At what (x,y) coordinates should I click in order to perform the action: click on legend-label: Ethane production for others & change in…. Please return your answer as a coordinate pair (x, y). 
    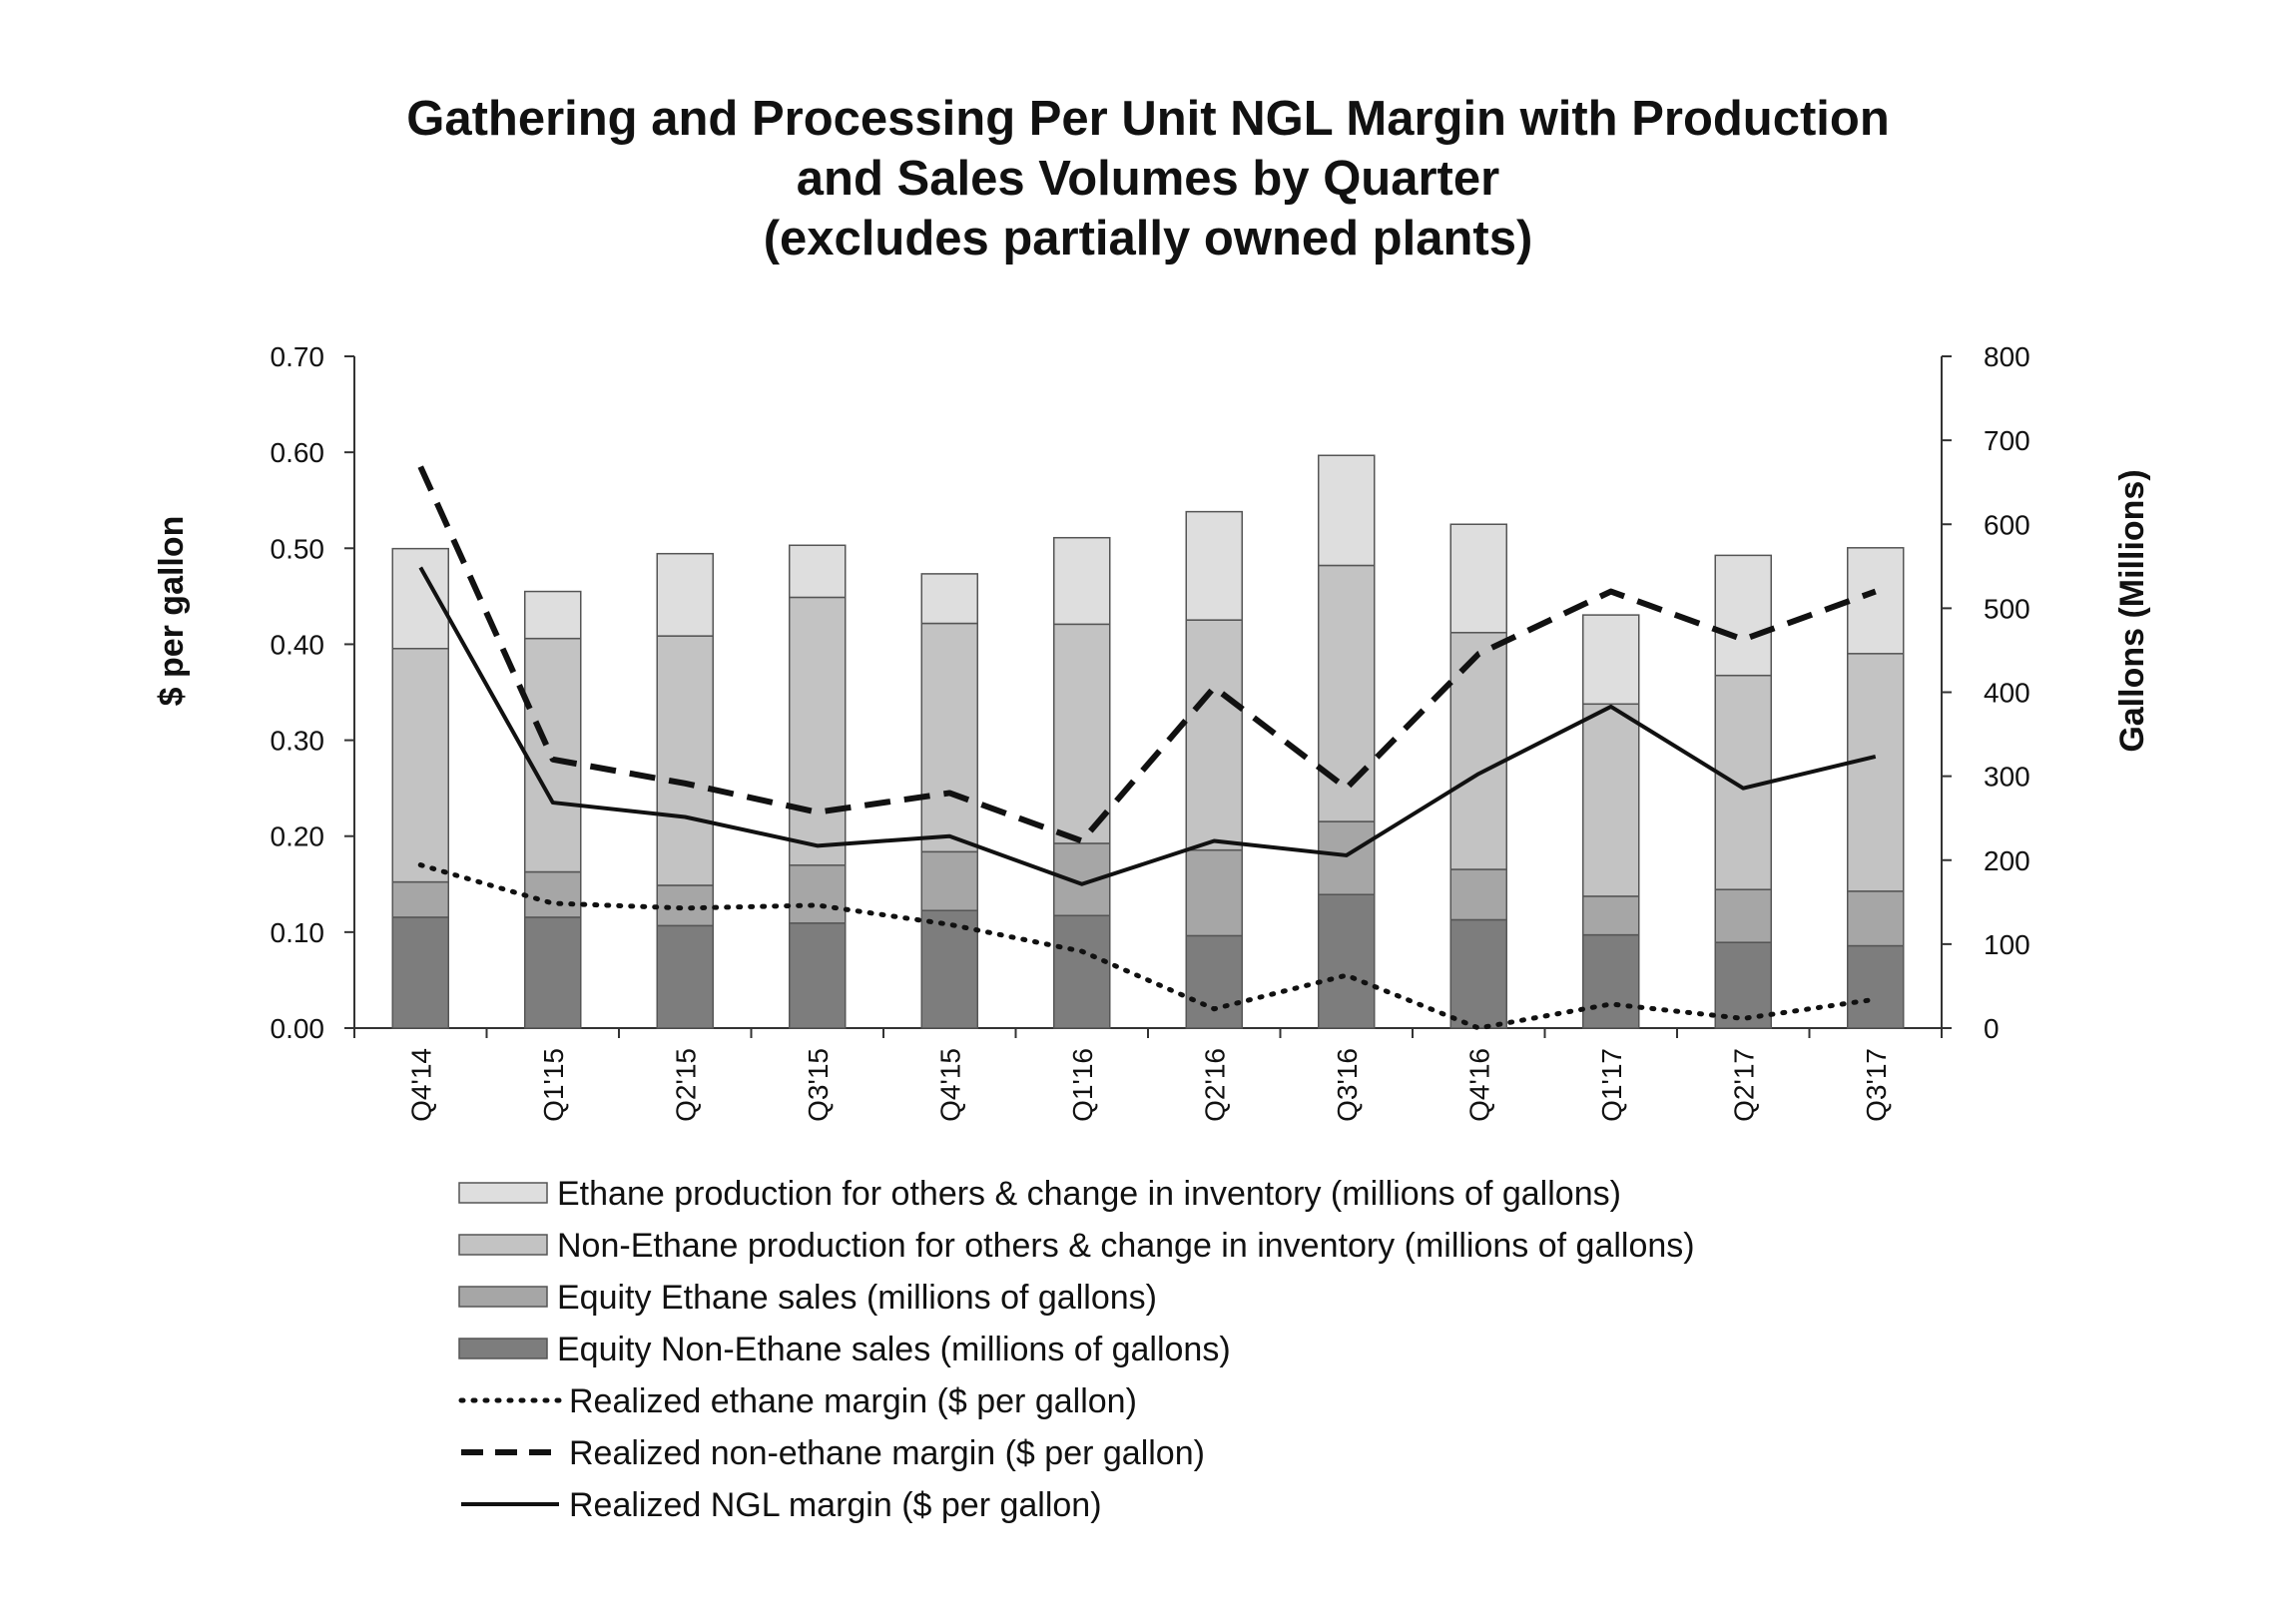
    Looking at the image, I should click on (1089, 1194).